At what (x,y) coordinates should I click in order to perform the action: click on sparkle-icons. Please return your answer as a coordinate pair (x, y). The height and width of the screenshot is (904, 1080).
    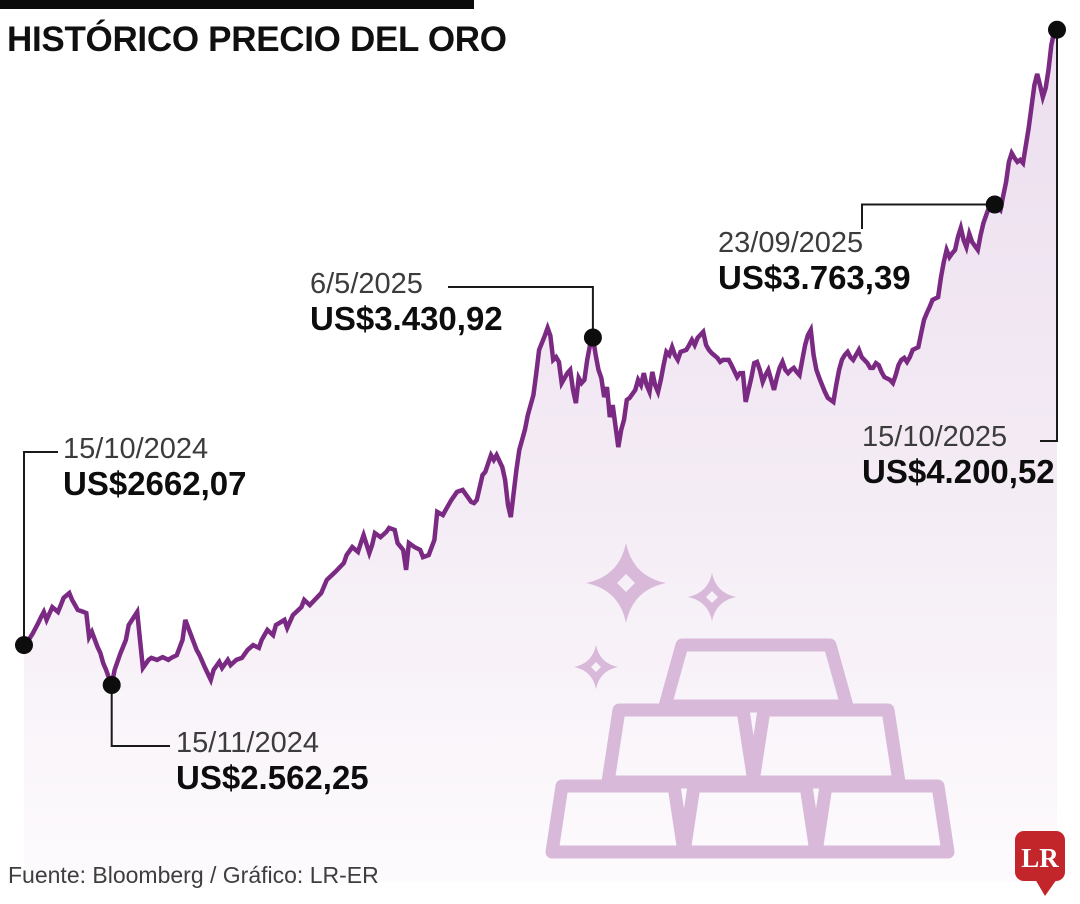
    Looking at the image, I should click on (655, 616).